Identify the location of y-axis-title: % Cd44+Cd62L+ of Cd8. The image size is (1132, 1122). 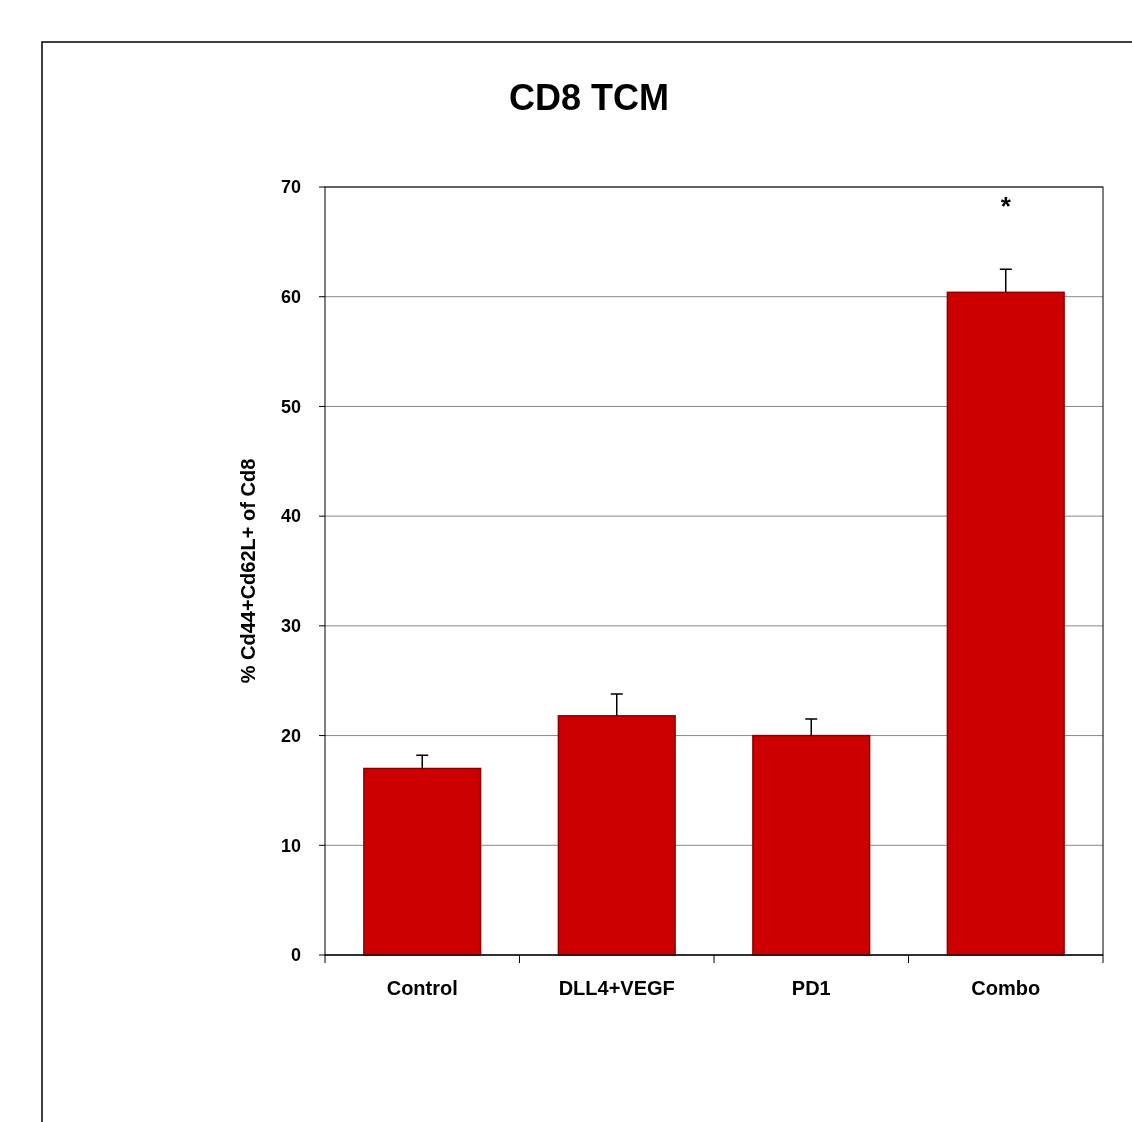
(248, 571).